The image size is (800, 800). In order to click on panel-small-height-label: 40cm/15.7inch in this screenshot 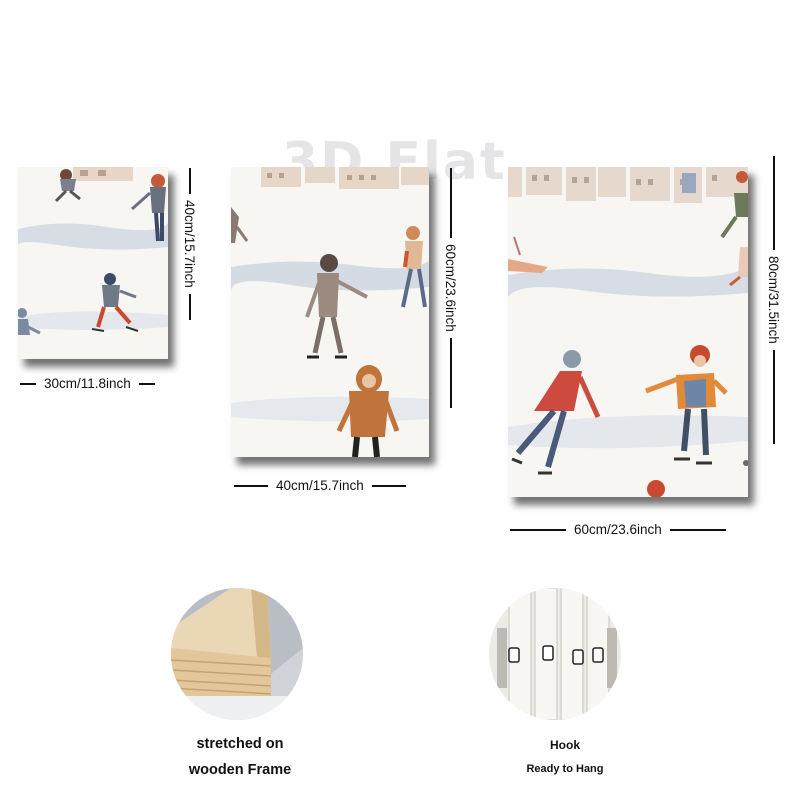, I will do `click(189, 244)`.